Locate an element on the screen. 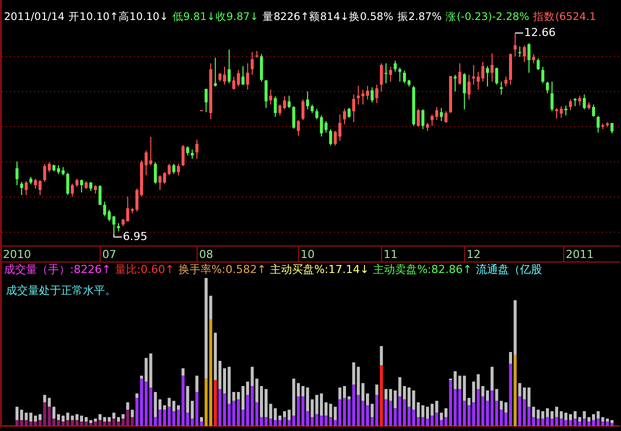  x-tick-label: 10 is located at coordinates (307, 255).